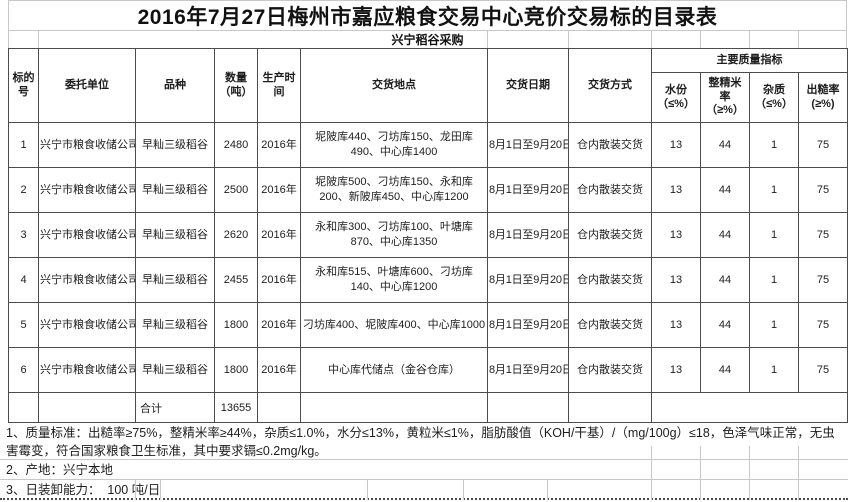 The height and width of the screenshot is (502, 848). Describe the element at coordinates (394, 190) in the screenshot. I see `cell-location: 坭陂库500、刁坊库150、永和库200、新陂库450、中心库1200` at that location.